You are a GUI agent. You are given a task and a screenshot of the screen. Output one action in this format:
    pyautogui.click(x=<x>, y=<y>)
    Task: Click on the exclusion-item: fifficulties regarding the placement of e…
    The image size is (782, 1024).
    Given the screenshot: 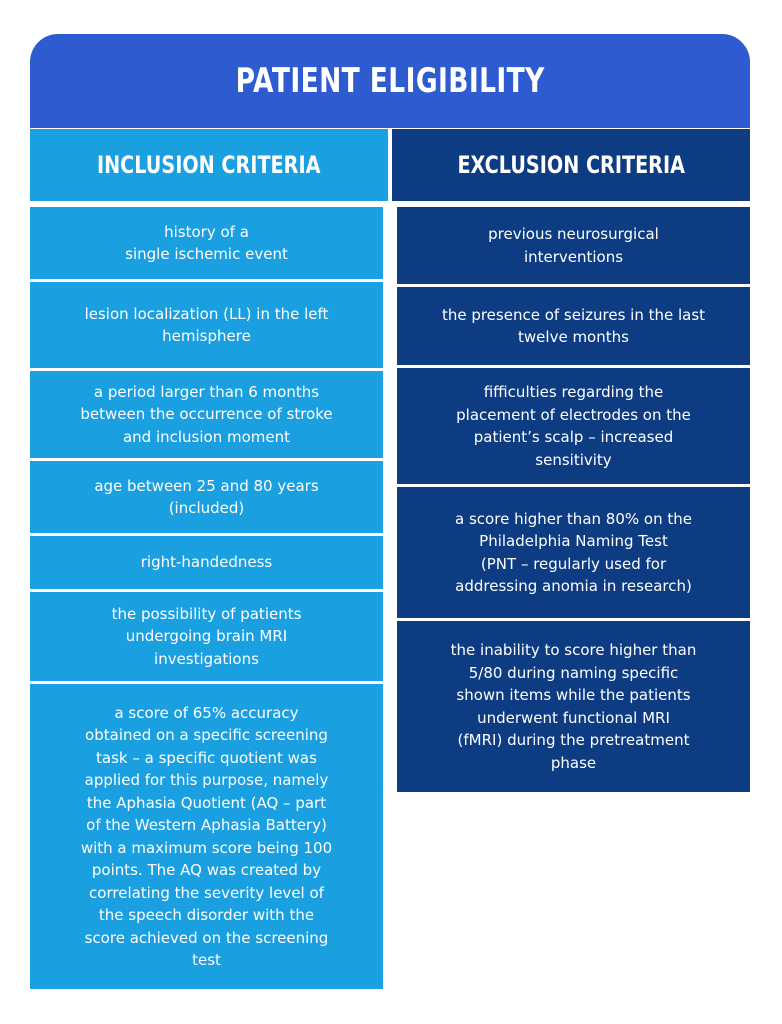 What is the action you would take?
    pyautogui.click(x=573, y=426)
    